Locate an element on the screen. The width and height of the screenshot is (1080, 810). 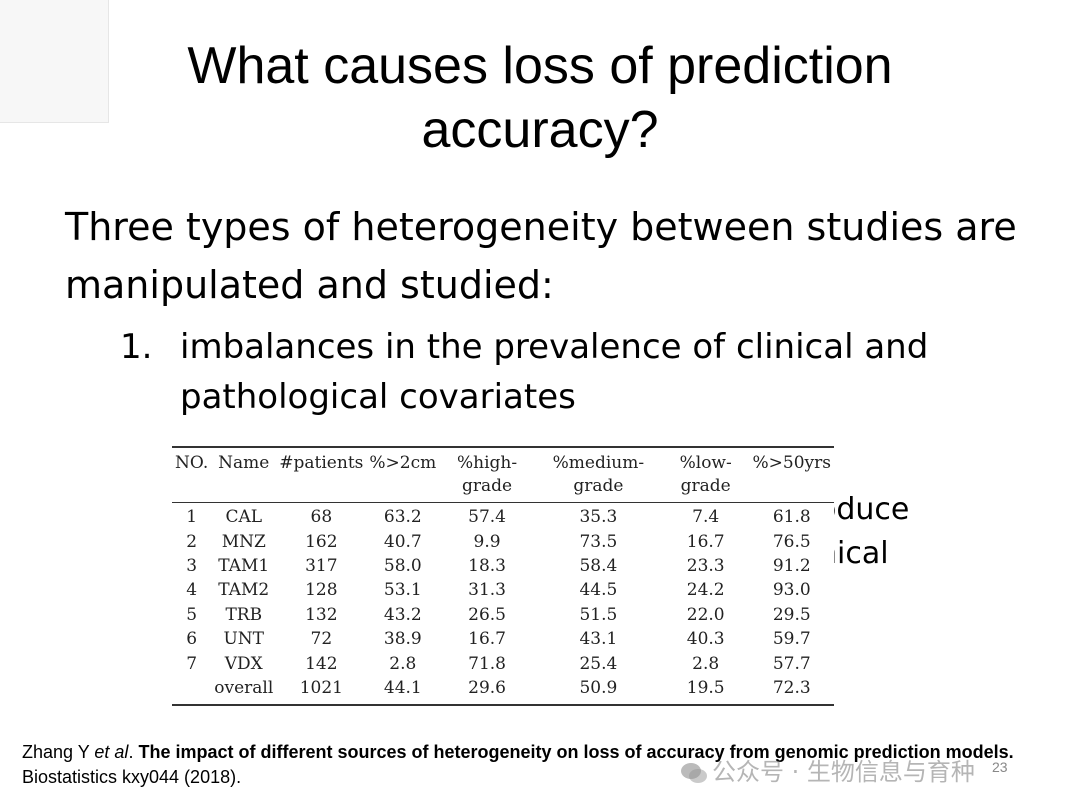
watermark-text: 公众号 · 生物信息与育种 is located at coordinates (843, 772).